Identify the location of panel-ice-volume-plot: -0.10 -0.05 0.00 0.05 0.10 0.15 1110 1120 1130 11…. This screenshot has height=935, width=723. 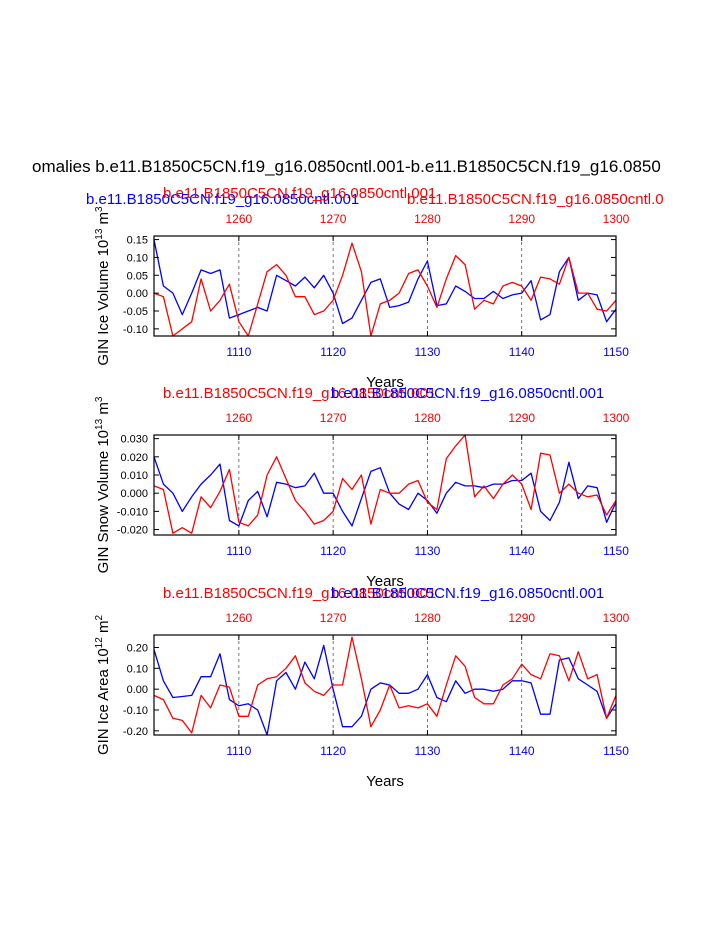
(362, 298).